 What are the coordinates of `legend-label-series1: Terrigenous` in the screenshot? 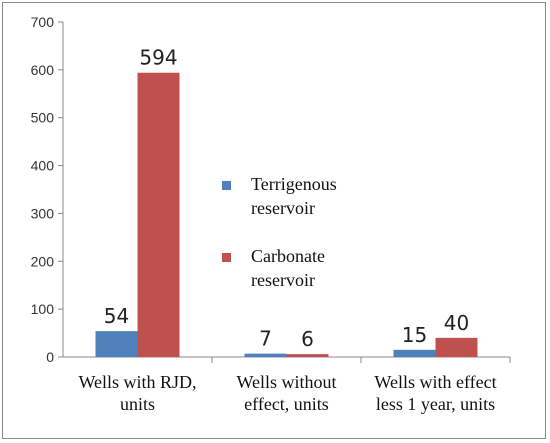 It's located at (294, 184).